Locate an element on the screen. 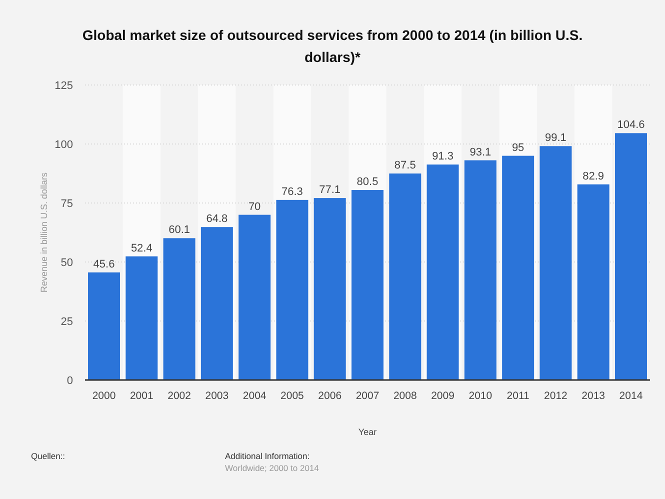  data-label: 76.3 is located at coordinates (292, 192).